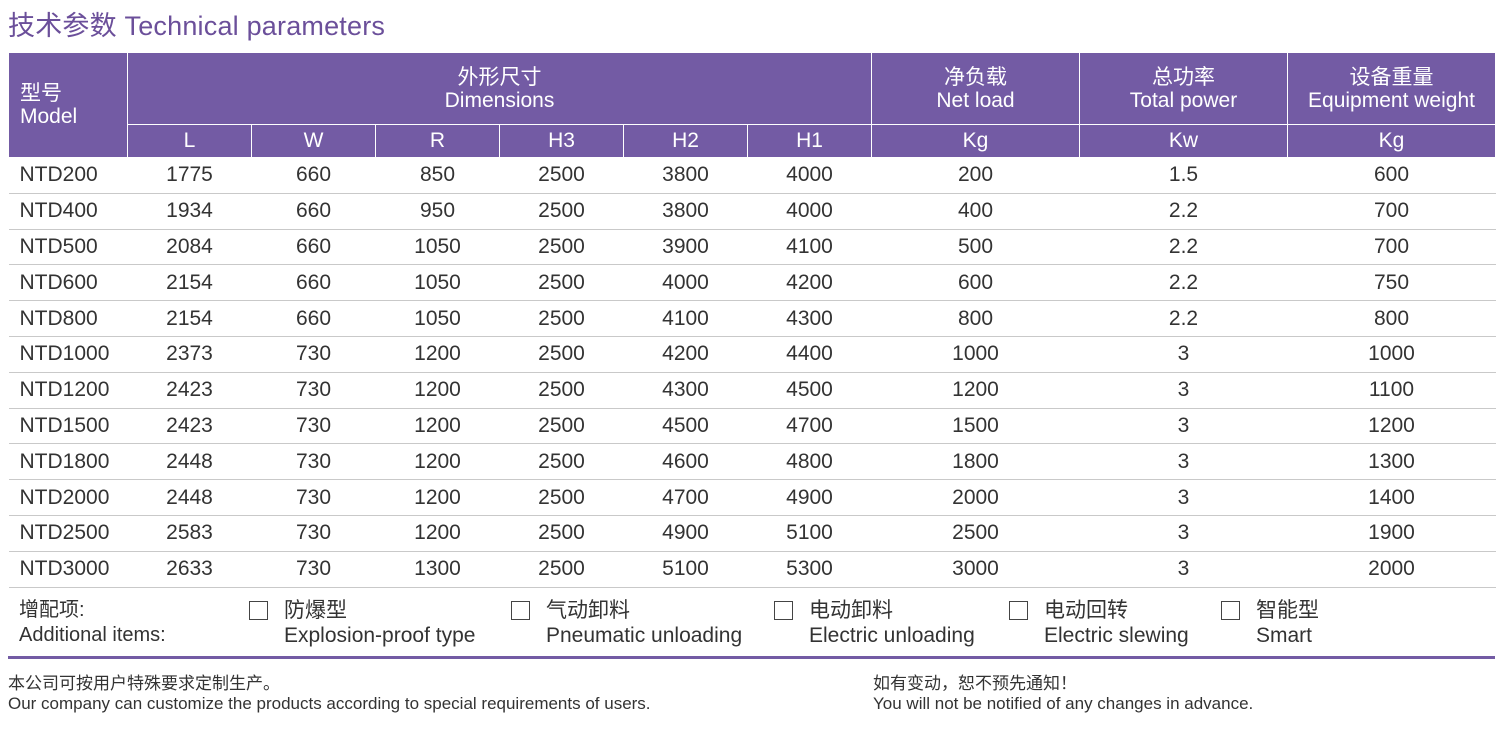 The width and height of the screenshot is (1507, 729). Describe the element at coordinates (189, 569) in the screenshot. I see `cell-length: 2633` at that location.